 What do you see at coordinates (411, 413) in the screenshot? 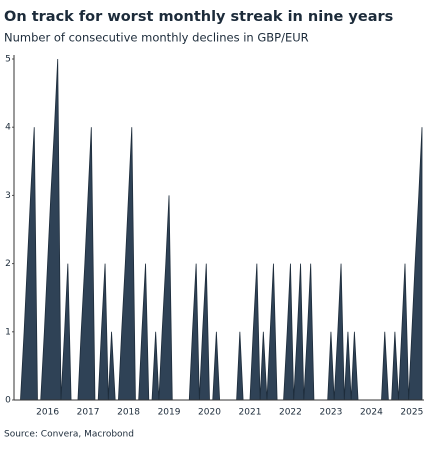
I see `x-tick-label: 2025` at bounding box center [411, 413].